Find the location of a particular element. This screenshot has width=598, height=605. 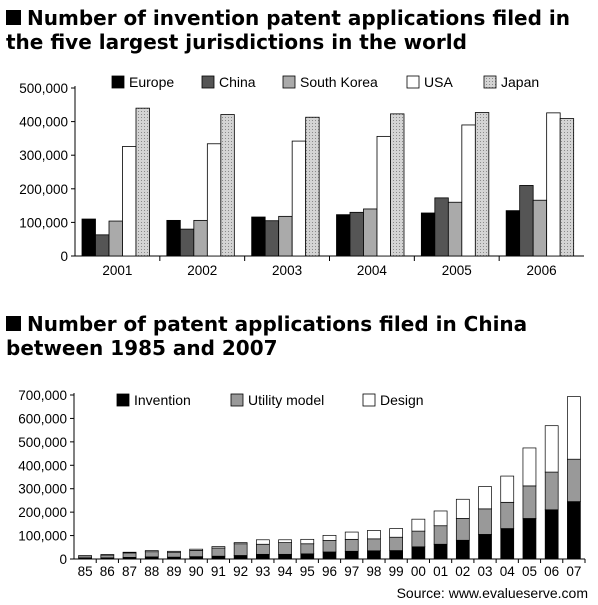

chart2-x-tick-label: 88 is located at coordinates (151, 571).